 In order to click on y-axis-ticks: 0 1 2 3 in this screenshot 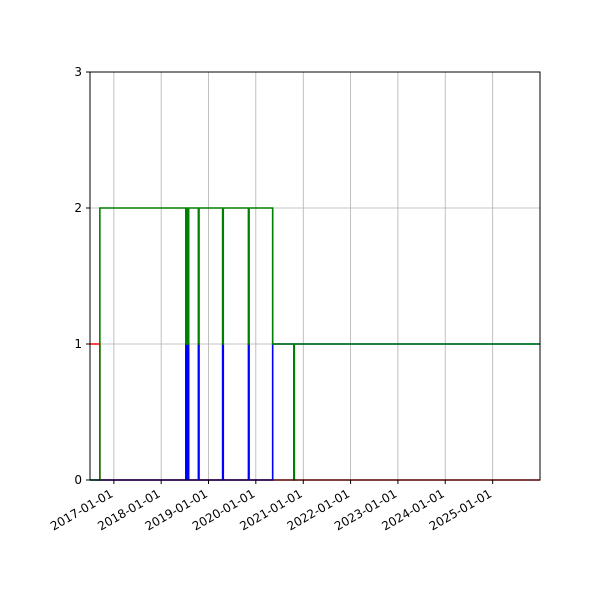, I will do `click(82, 276)`.